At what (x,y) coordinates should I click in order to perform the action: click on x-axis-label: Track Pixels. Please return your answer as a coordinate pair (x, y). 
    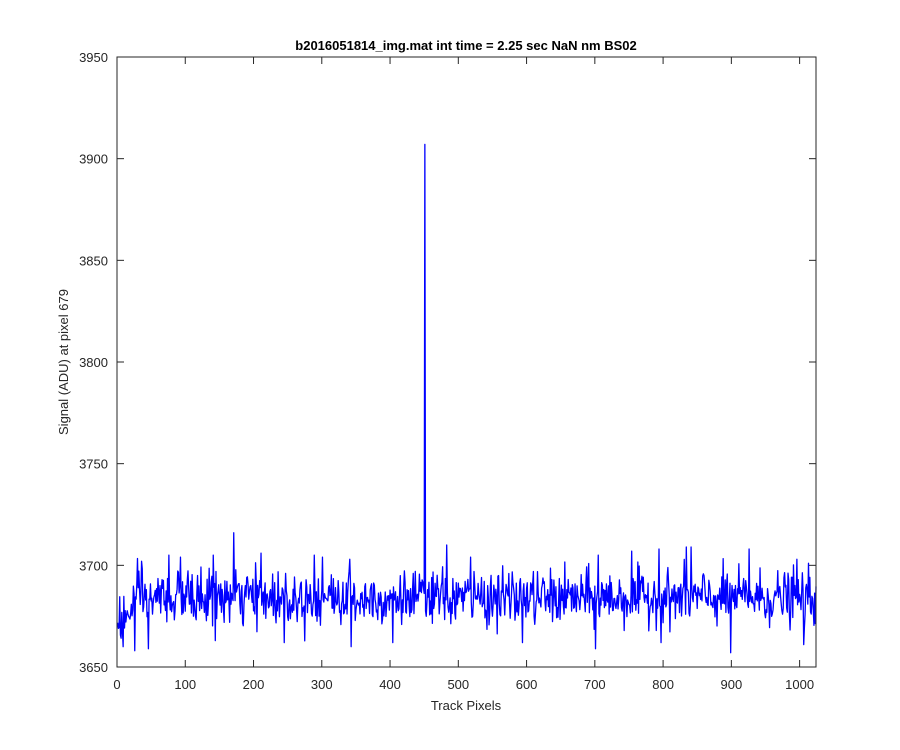
    Looking at the image, I should click on (466, 705).